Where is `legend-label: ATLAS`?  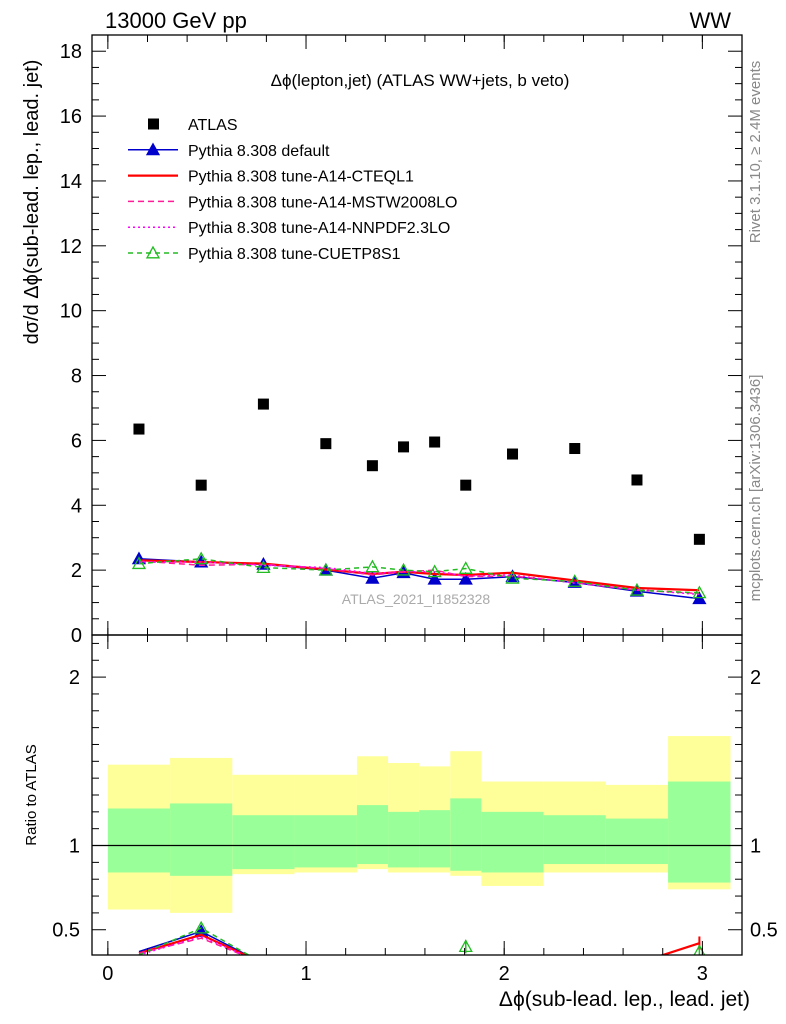 legend-label: ATLAS is located at coordinates (213, 125).